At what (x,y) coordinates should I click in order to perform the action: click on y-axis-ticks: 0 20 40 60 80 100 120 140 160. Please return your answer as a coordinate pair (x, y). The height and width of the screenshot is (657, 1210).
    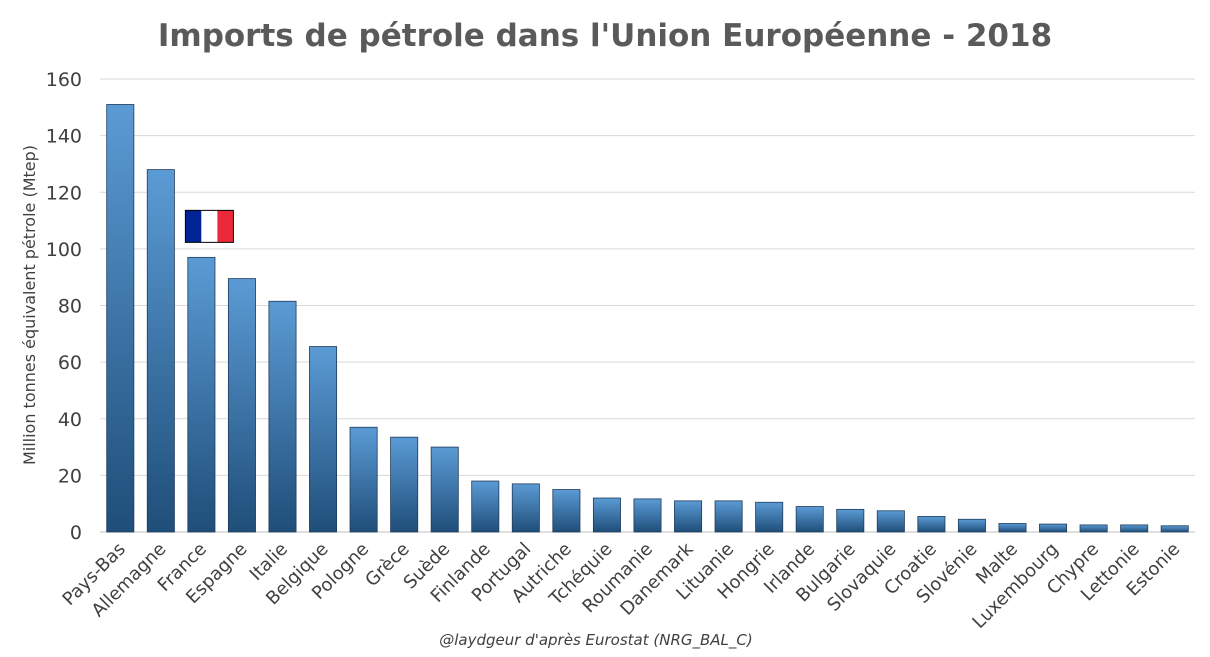
    Looking at the image, I should click on (64, 306).